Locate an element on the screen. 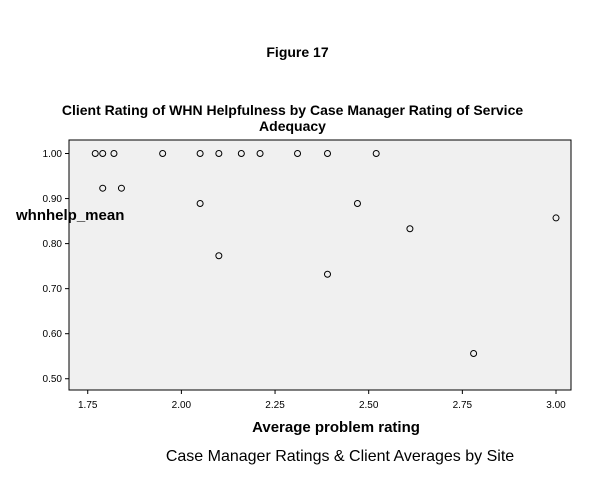  x-tick-label: 2.25 is located at coordinates (275, 405).